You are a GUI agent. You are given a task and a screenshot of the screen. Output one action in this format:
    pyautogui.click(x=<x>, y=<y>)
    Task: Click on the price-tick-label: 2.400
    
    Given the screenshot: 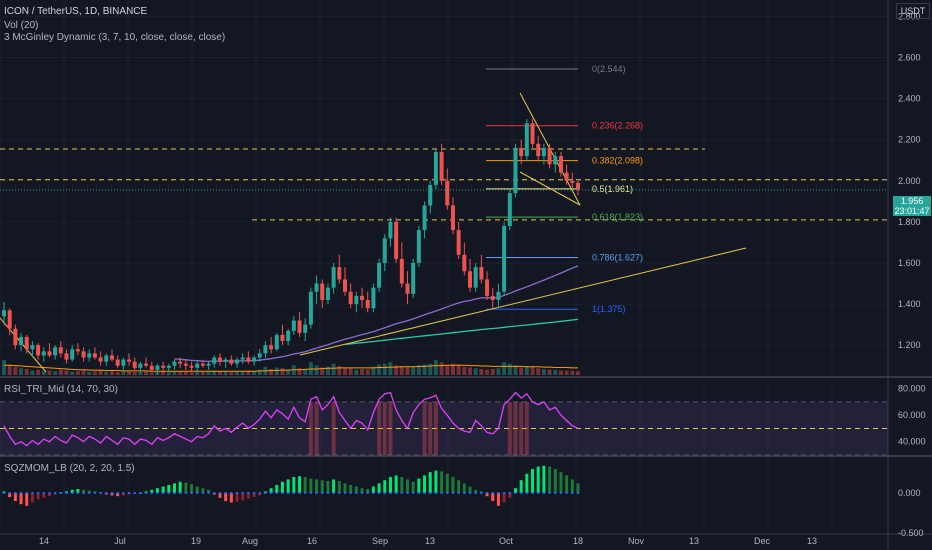 What is the action you would take?
    pyautogui.click(x=909, y=99)
    